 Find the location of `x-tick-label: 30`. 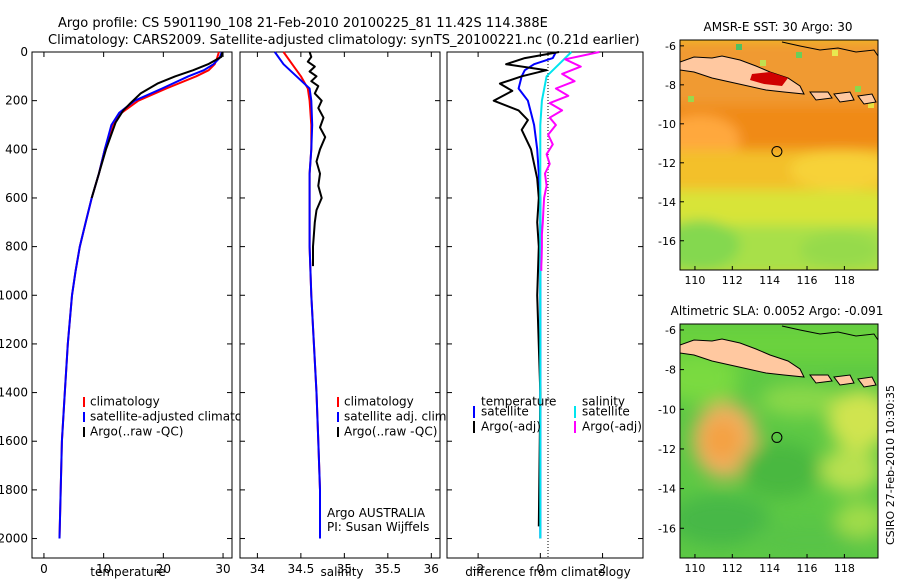

x-tick-label: 30 is located at coordinates (222, 569).